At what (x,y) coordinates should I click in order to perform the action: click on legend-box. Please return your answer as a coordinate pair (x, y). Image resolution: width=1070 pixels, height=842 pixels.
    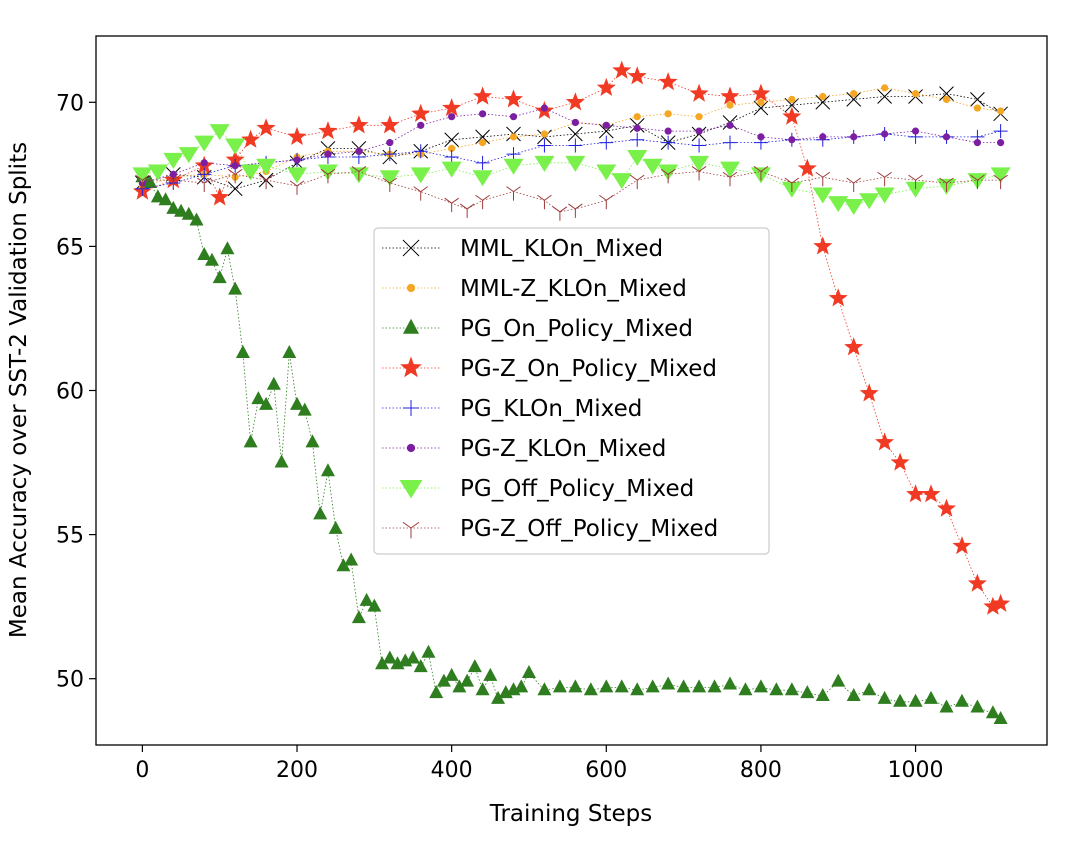
    Looking at the image, I should click on (571, 391).